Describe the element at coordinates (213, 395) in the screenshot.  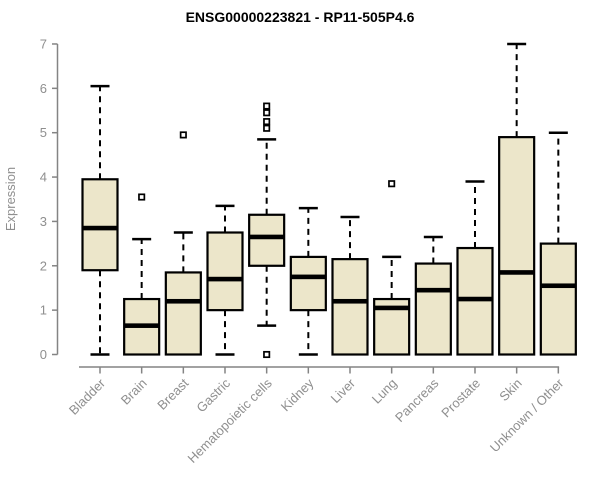
I see `x-tick-label: Gastric` at that location.